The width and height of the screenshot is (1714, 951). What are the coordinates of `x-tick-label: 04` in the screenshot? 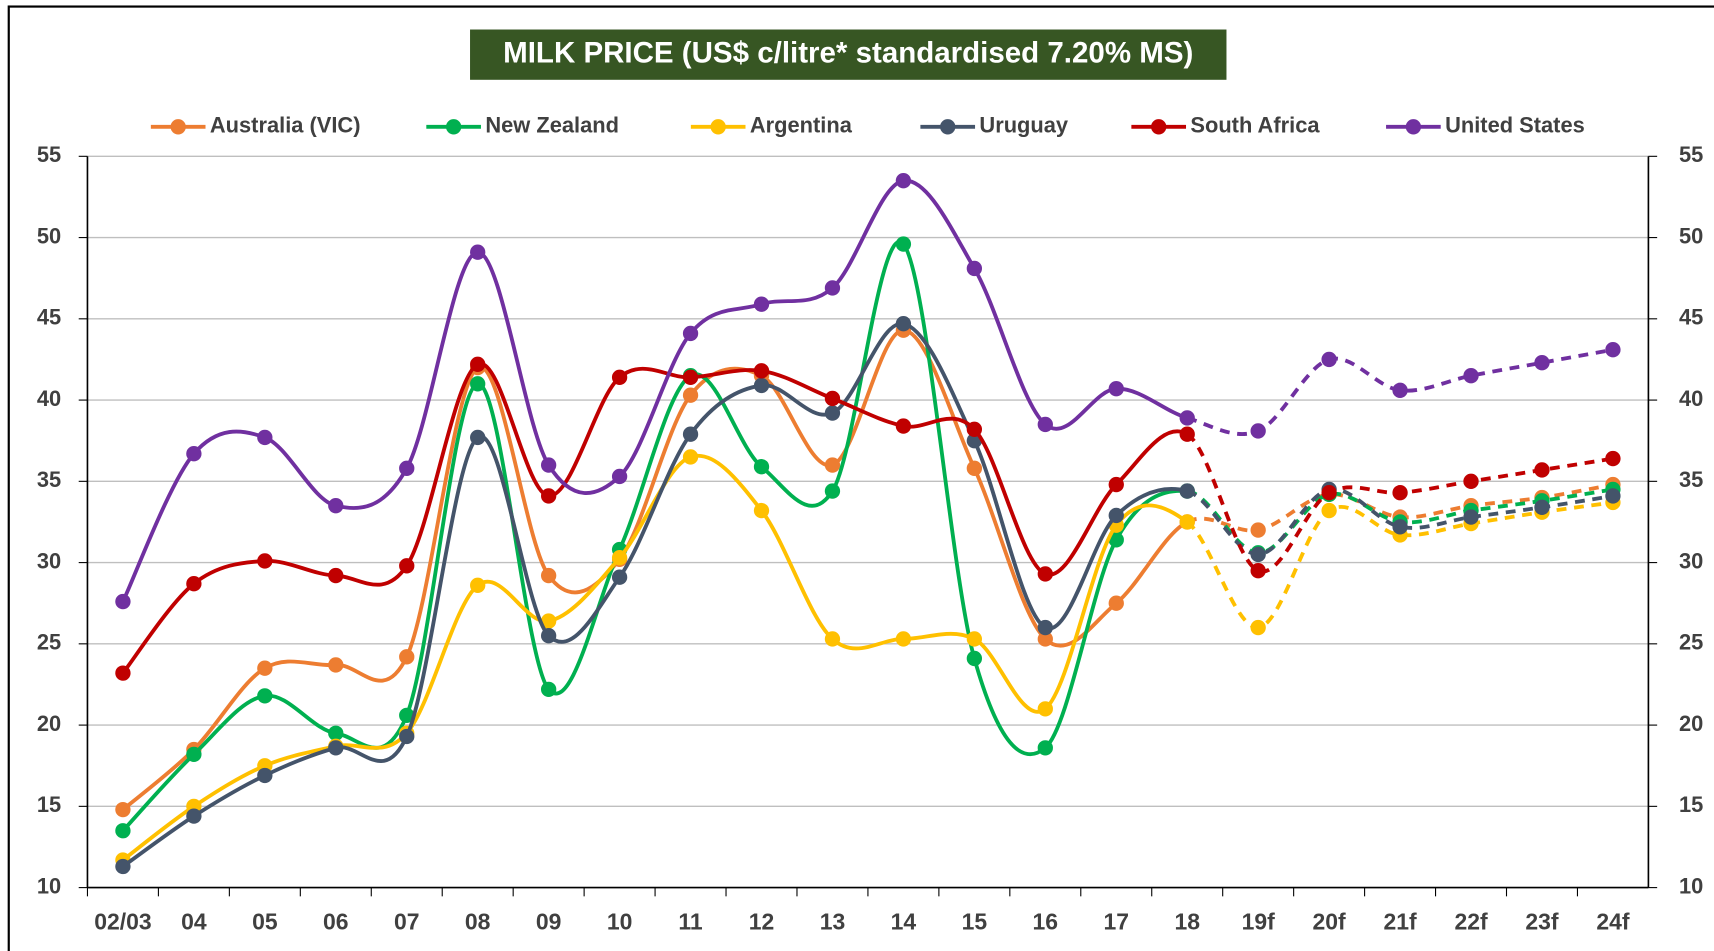 It's located at (194, 922).